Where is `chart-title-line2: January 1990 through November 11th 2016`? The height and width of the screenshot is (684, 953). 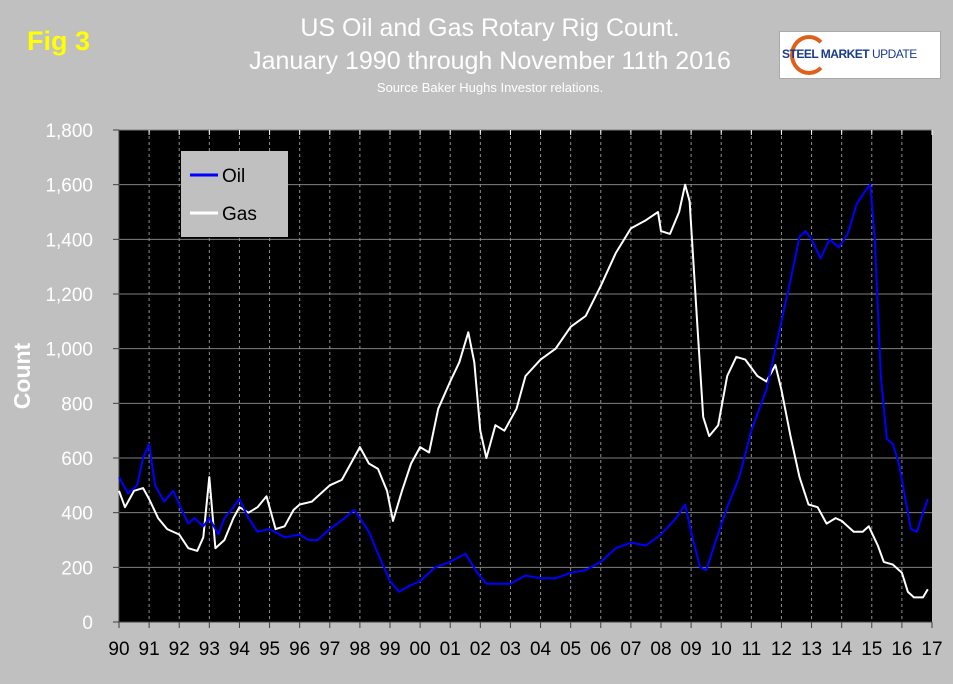 chart-title-line2: January 1990 through November 11th 2016 is located at coordinates (490, 61).